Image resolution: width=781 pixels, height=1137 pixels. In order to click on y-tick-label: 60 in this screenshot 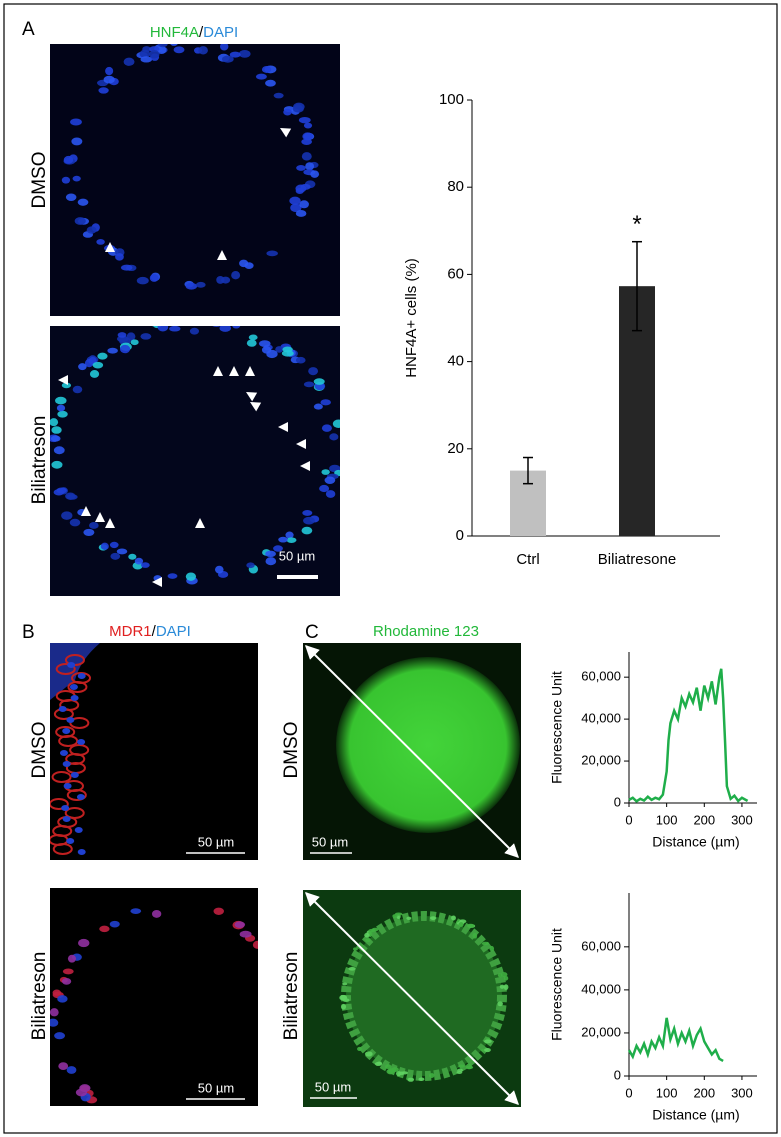, I will do `click(455, 273)`.